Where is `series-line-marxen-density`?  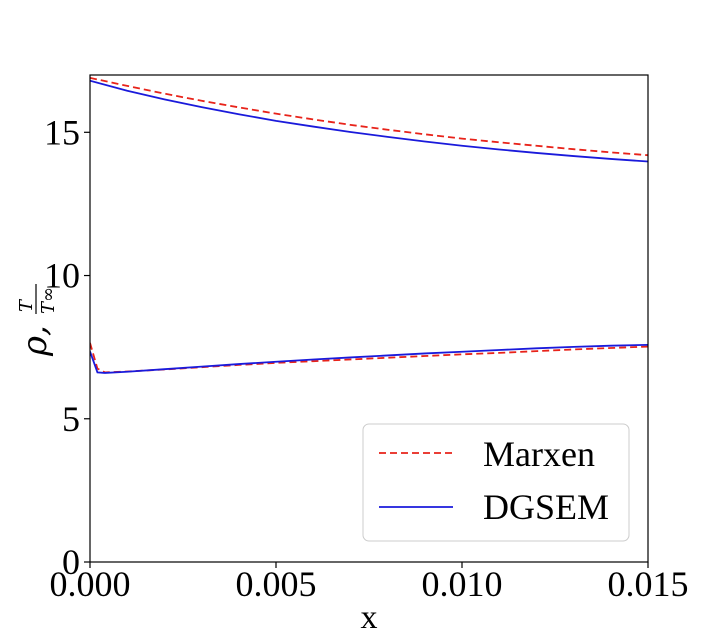 series-line-marxen-density is located at coordinates (369, 358).